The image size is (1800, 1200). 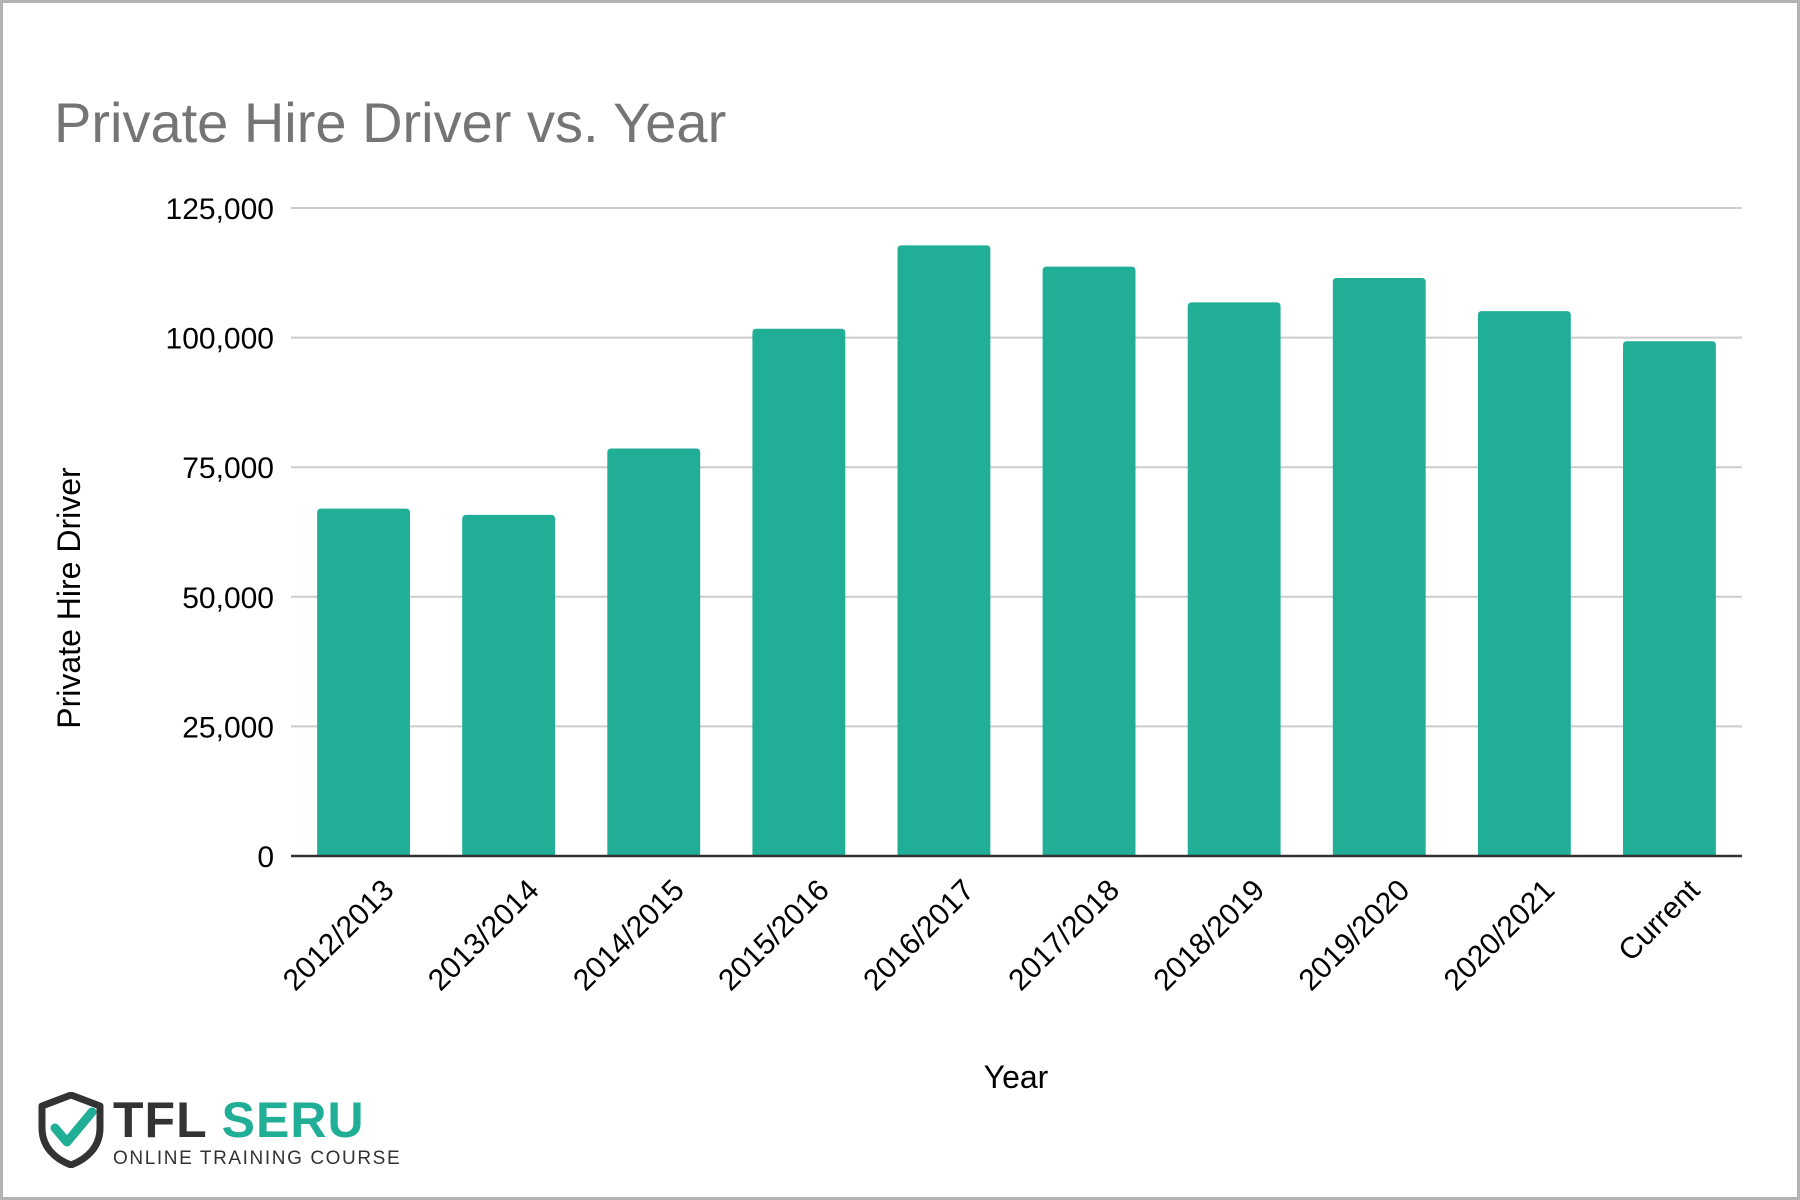 I want to click on logo-subtitle: ONLINE TRAINING COURSE, so click(x=257, y=1158).